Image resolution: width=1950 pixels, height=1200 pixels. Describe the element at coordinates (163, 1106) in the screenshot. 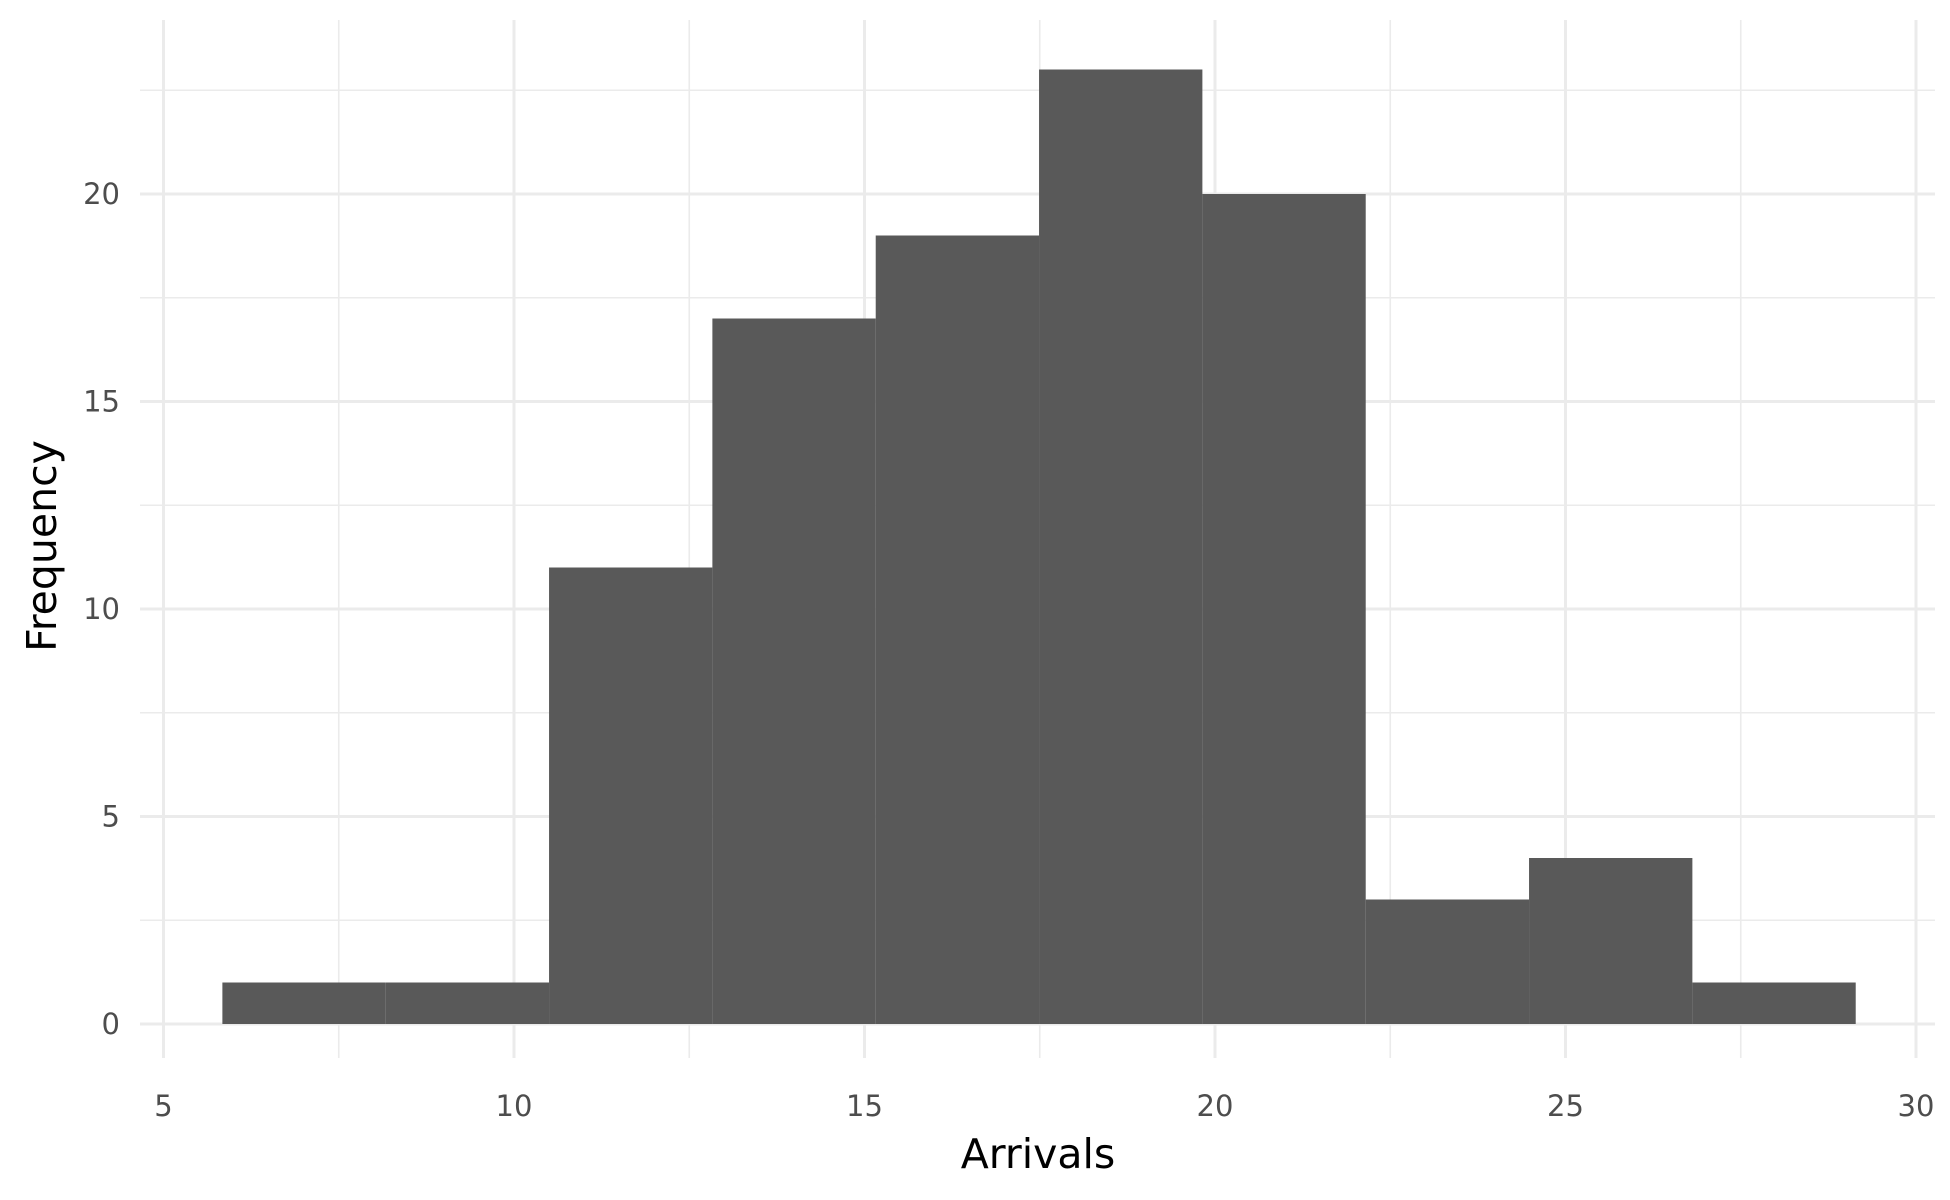

I see `x-tick-label: 5` at that location.